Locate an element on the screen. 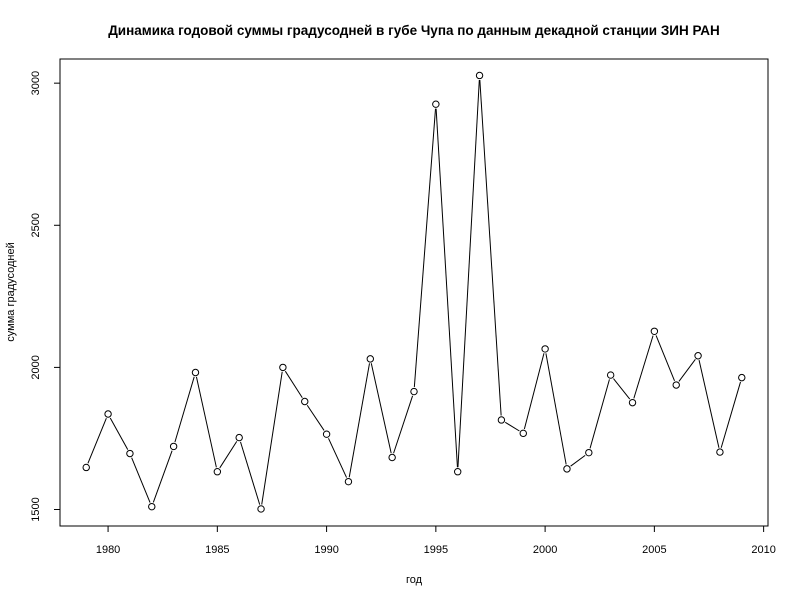  y-tick-label: 2500 is located at coordinates (36, 225).